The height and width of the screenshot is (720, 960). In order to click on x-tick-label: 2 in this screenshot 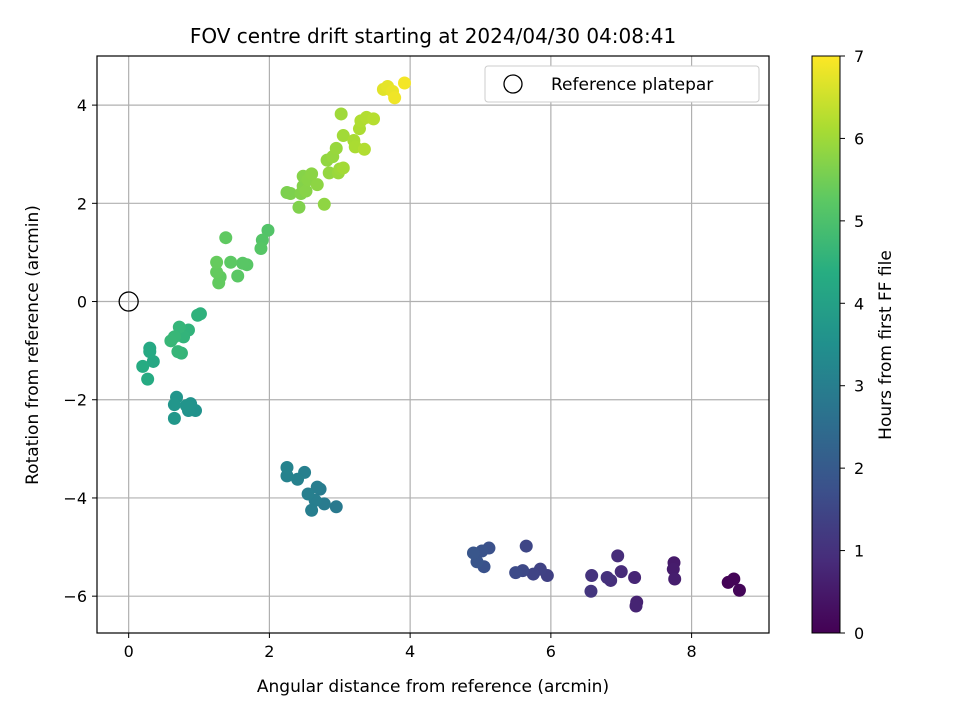, I will do `click(269, 651)`.